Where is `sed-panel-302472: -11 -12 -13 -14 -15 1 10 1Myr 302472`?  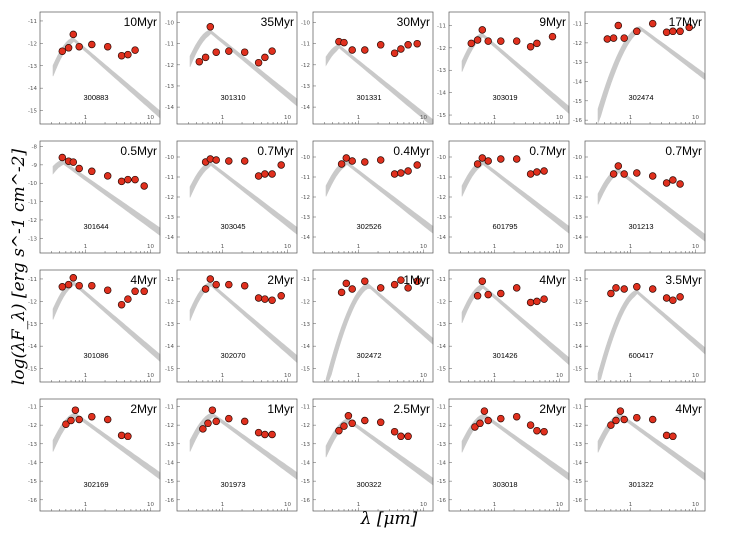
sed-panel-302472: -11 -12 -13 -14 -15 1 10 1Myr 302472 is located at coordinates (367, 326).